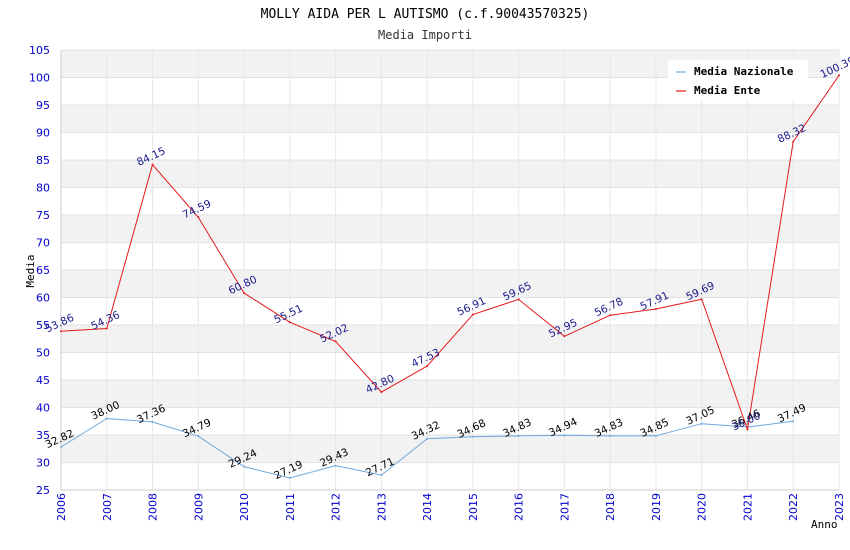  What do you see at coordinates (656, 507) in the screenshot?
I see `x-tick-label: 2019` at bounding box center [656, 507].